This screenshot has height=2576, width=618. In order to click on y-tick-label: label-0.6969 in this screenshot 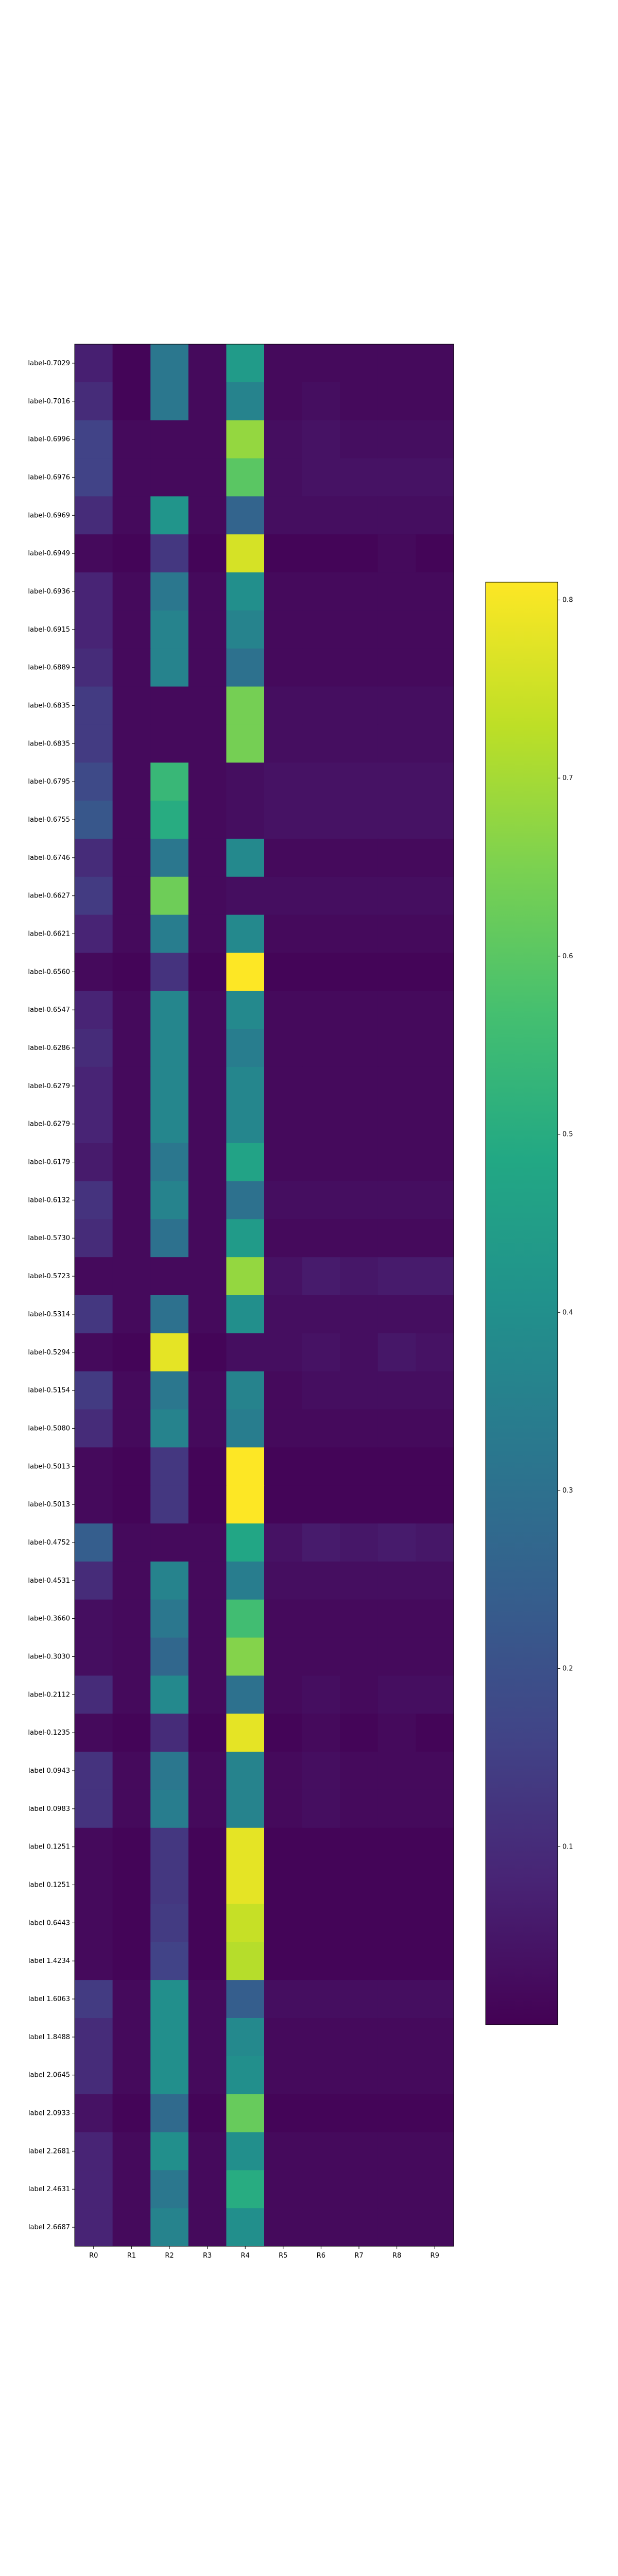, I will do `click(49, 515)`.